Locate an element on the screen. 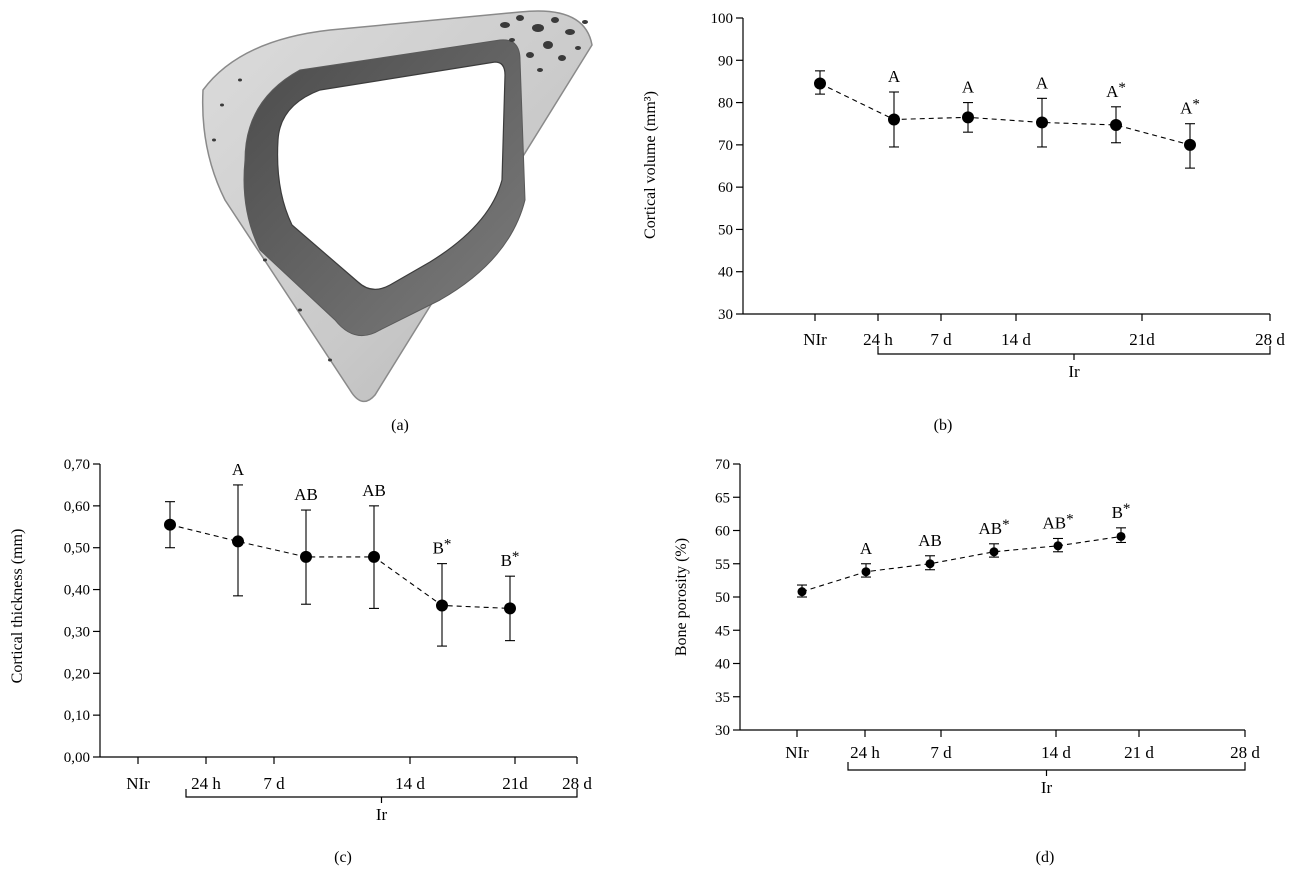  panel-c-ylabel: Cortical thickness (mm) is located at coordinates (17, 606).